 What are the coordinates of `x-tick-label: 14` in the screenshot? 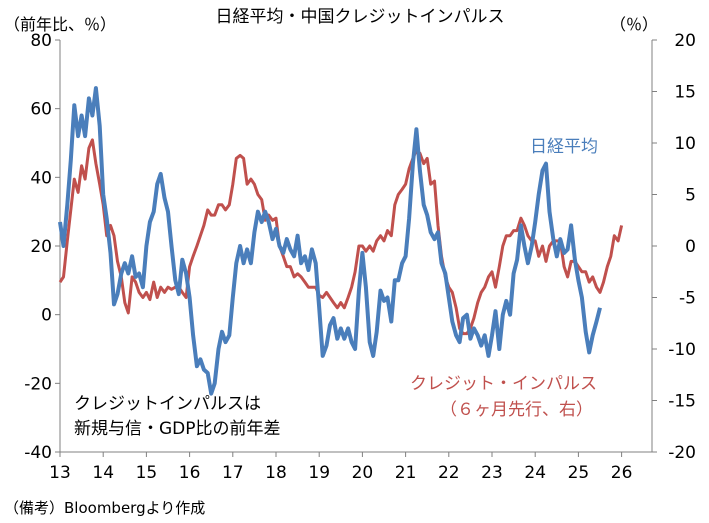 It's located at (103, 473).